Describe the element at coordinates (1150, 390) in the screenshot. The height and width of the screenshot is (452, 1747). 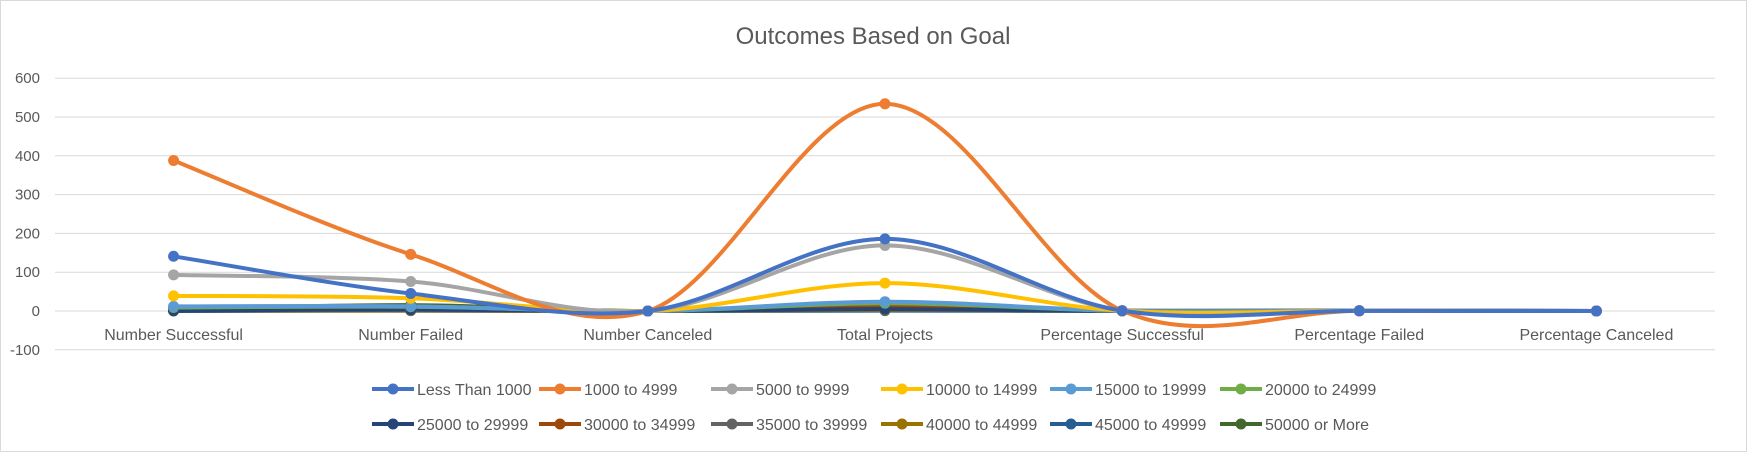
I see `legend-label: 15000 to 19999` at that location.